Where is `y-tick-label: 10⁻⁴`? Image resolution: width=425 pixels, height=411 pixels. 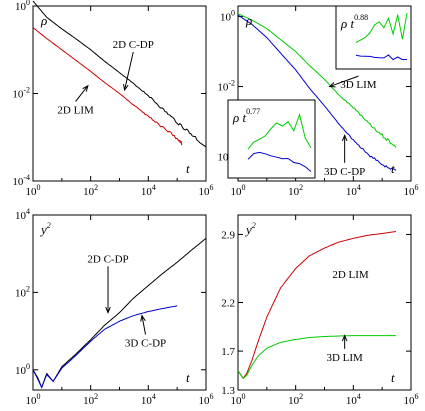
y-tick-label: 10⁻⁴ is located at coordinates (21, 180).